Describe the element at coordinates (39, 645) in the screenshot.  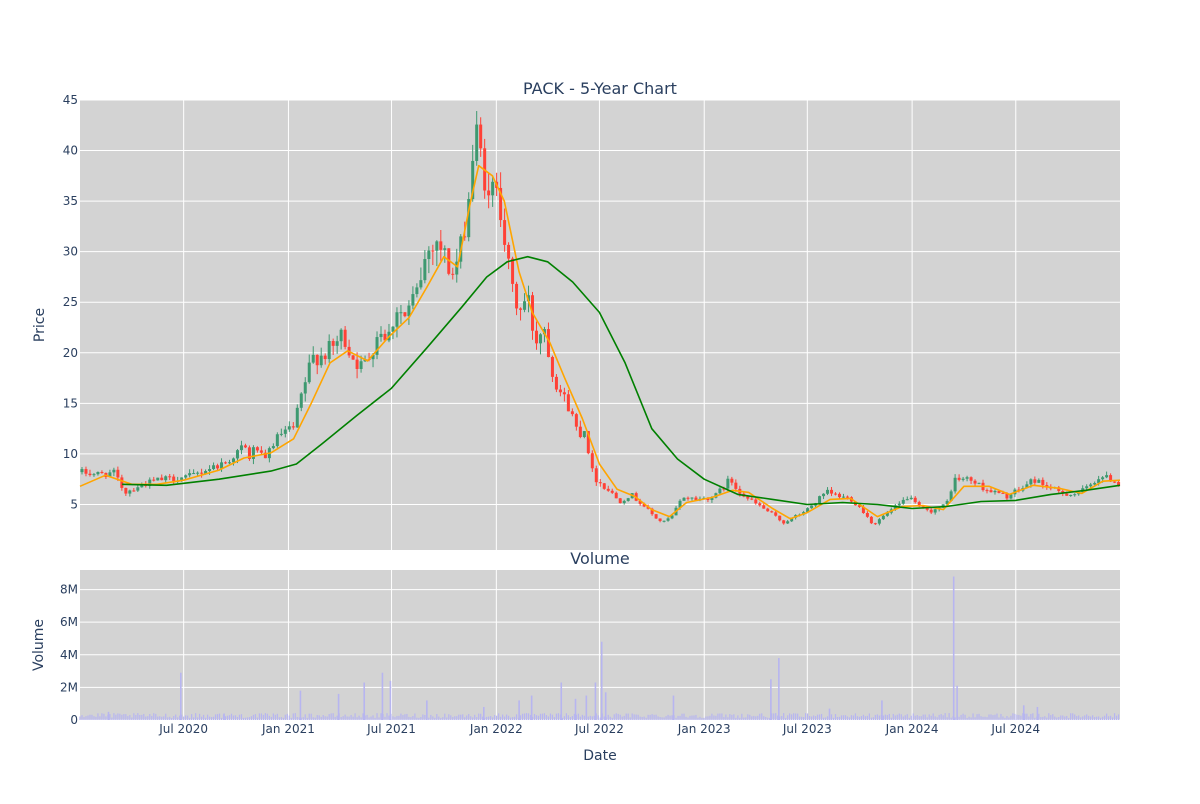
I see `volume-y-axis-title: Volume` at that location.